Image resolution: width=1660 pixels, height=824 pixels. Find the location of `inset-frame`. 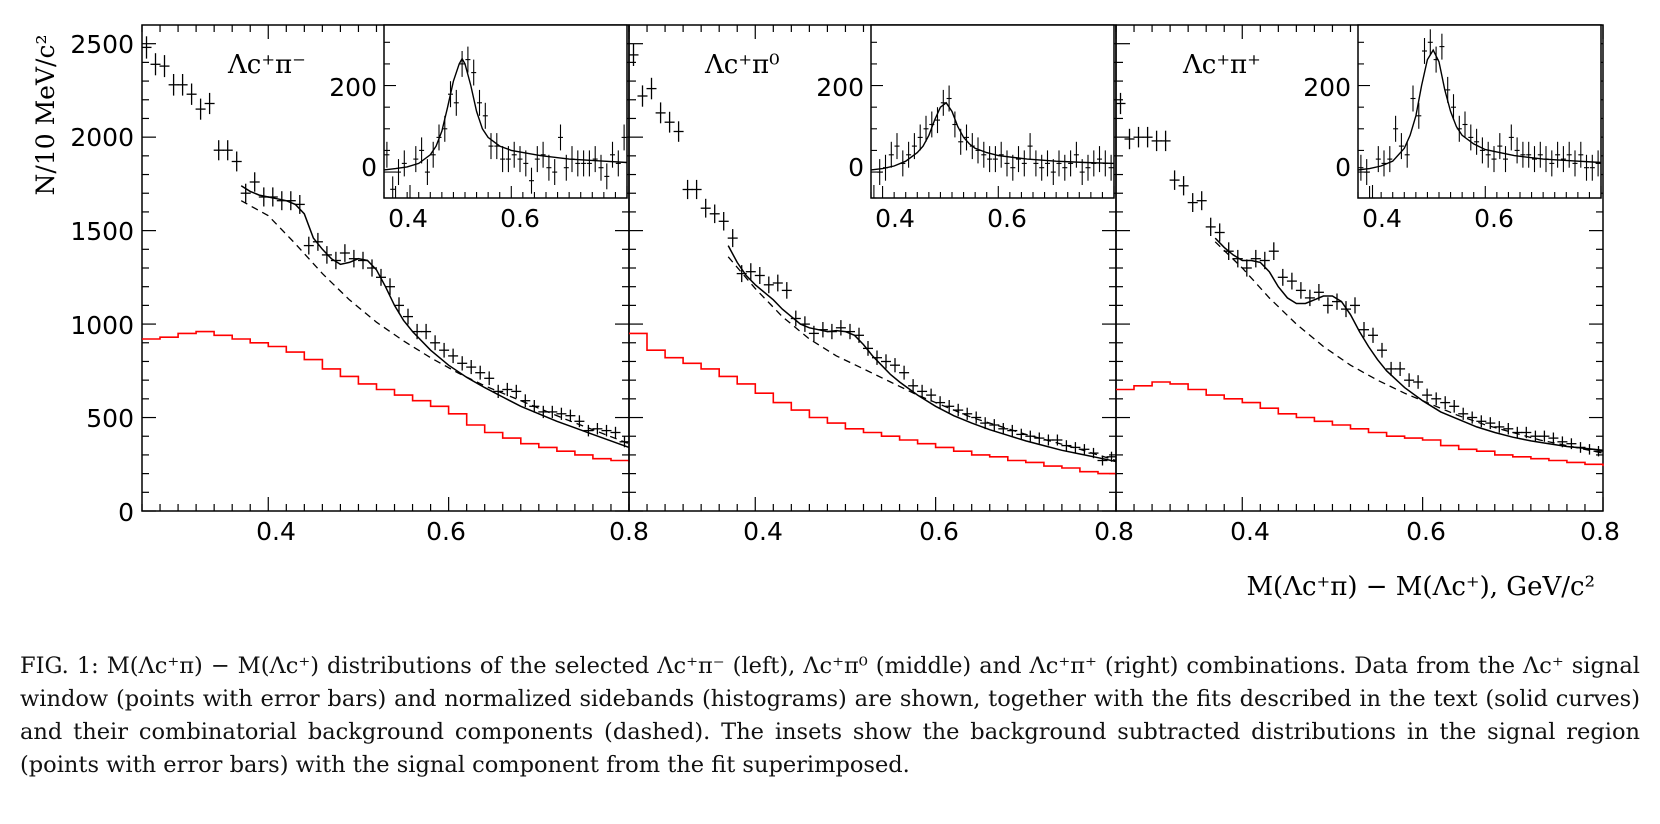

inset-frame is located at coordinates (505, 111).